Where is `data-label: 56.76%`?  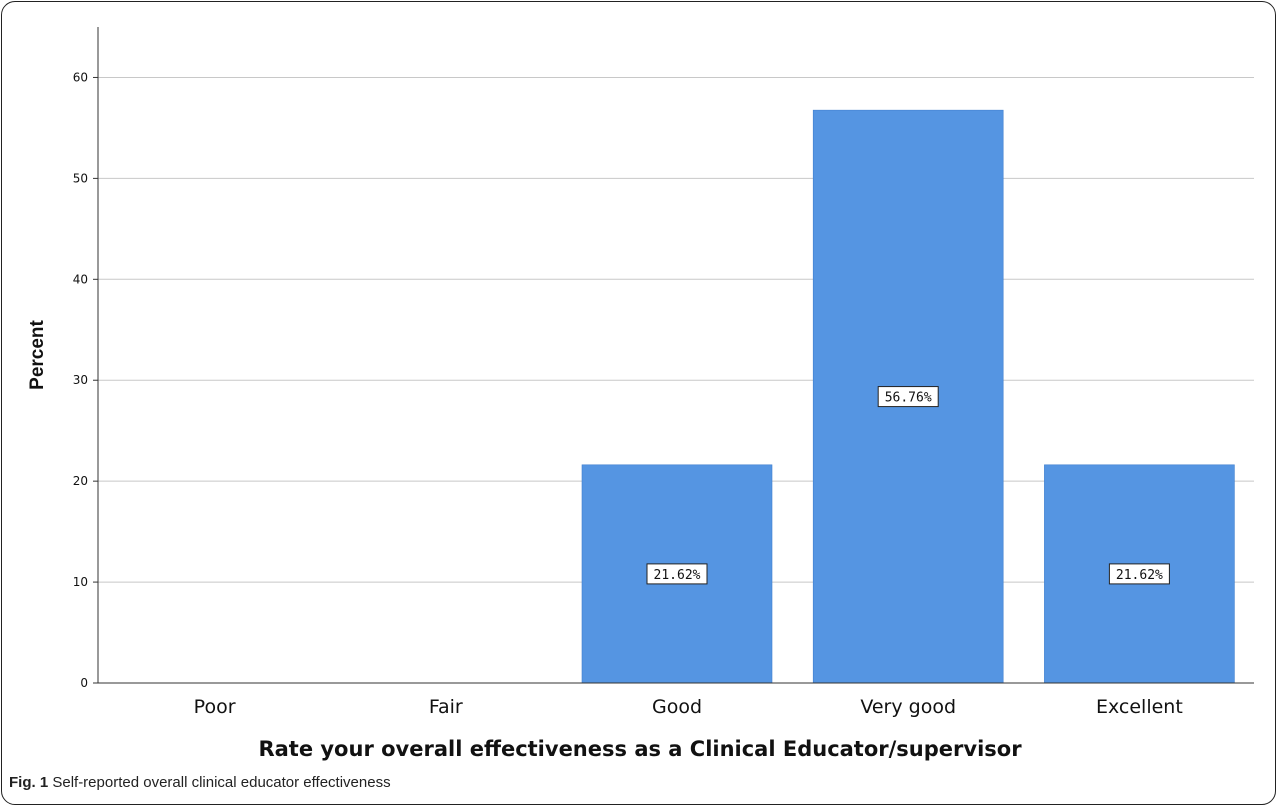 data-label: 56.76% is located at coordinates (908, 397).